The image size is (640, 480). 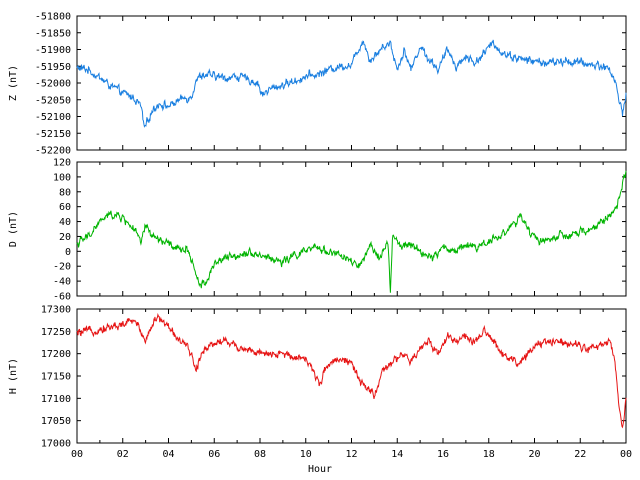 I want to click on y-axis-label: Z (nT), so click(x=13, y=83).